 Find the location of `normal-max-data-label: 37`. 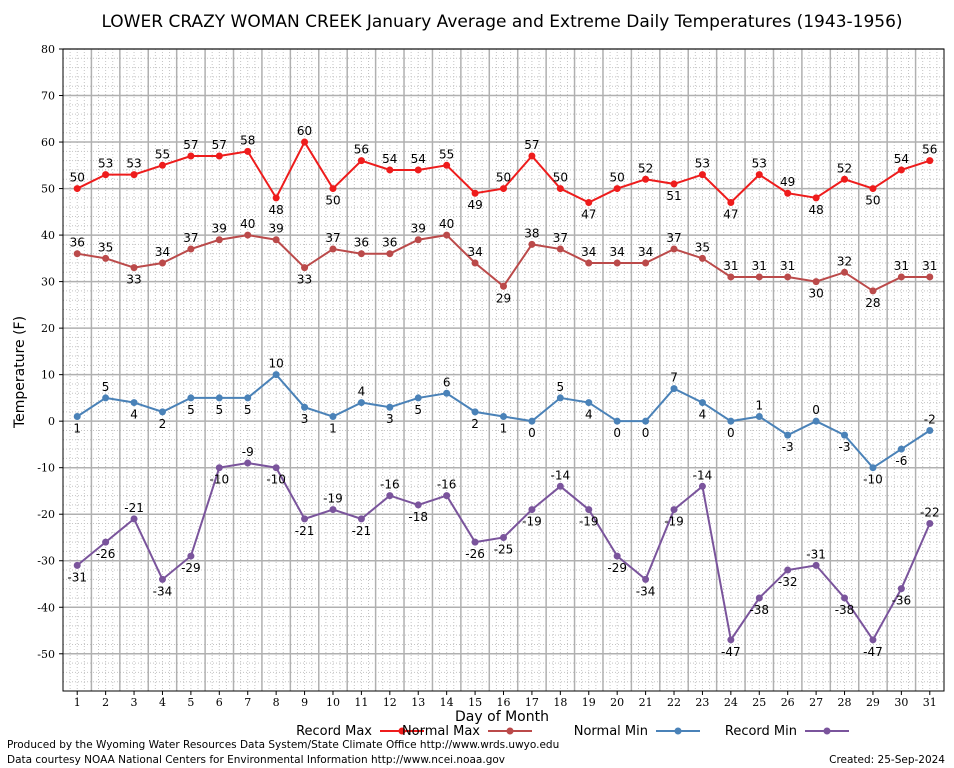

normal-max-data-label: 37 is located at coordinates (673, 238).